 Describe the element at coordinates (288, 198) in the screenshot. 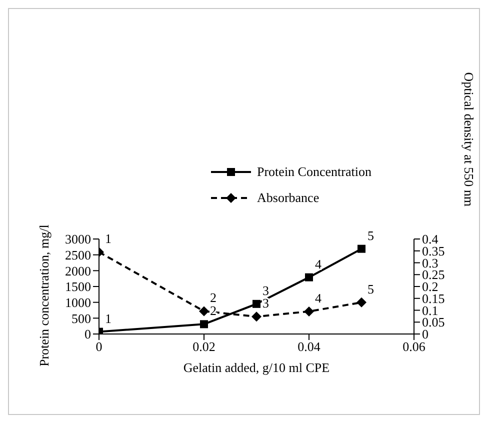

I see `legend-label: Absorbance` at that location.